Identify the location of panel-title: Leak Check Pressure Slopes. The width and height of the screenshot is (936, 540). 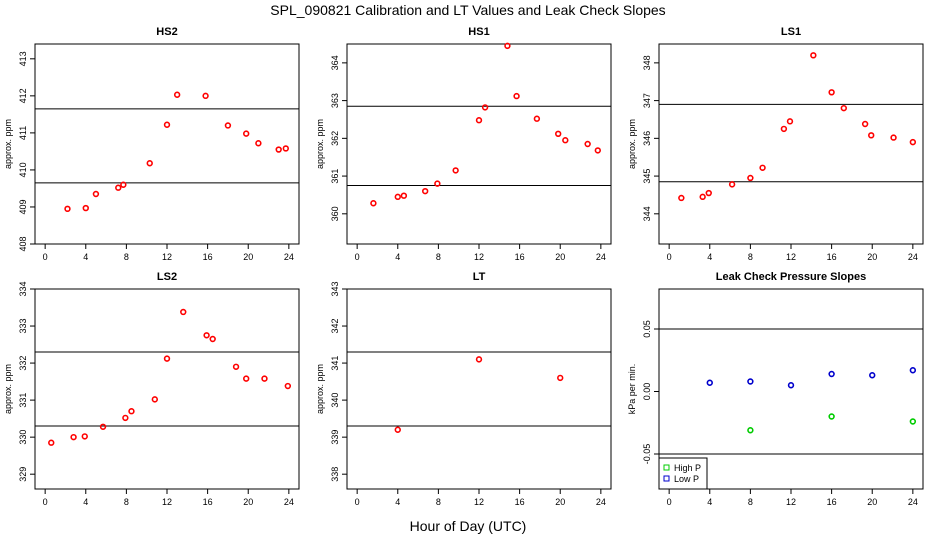
(791, 277).